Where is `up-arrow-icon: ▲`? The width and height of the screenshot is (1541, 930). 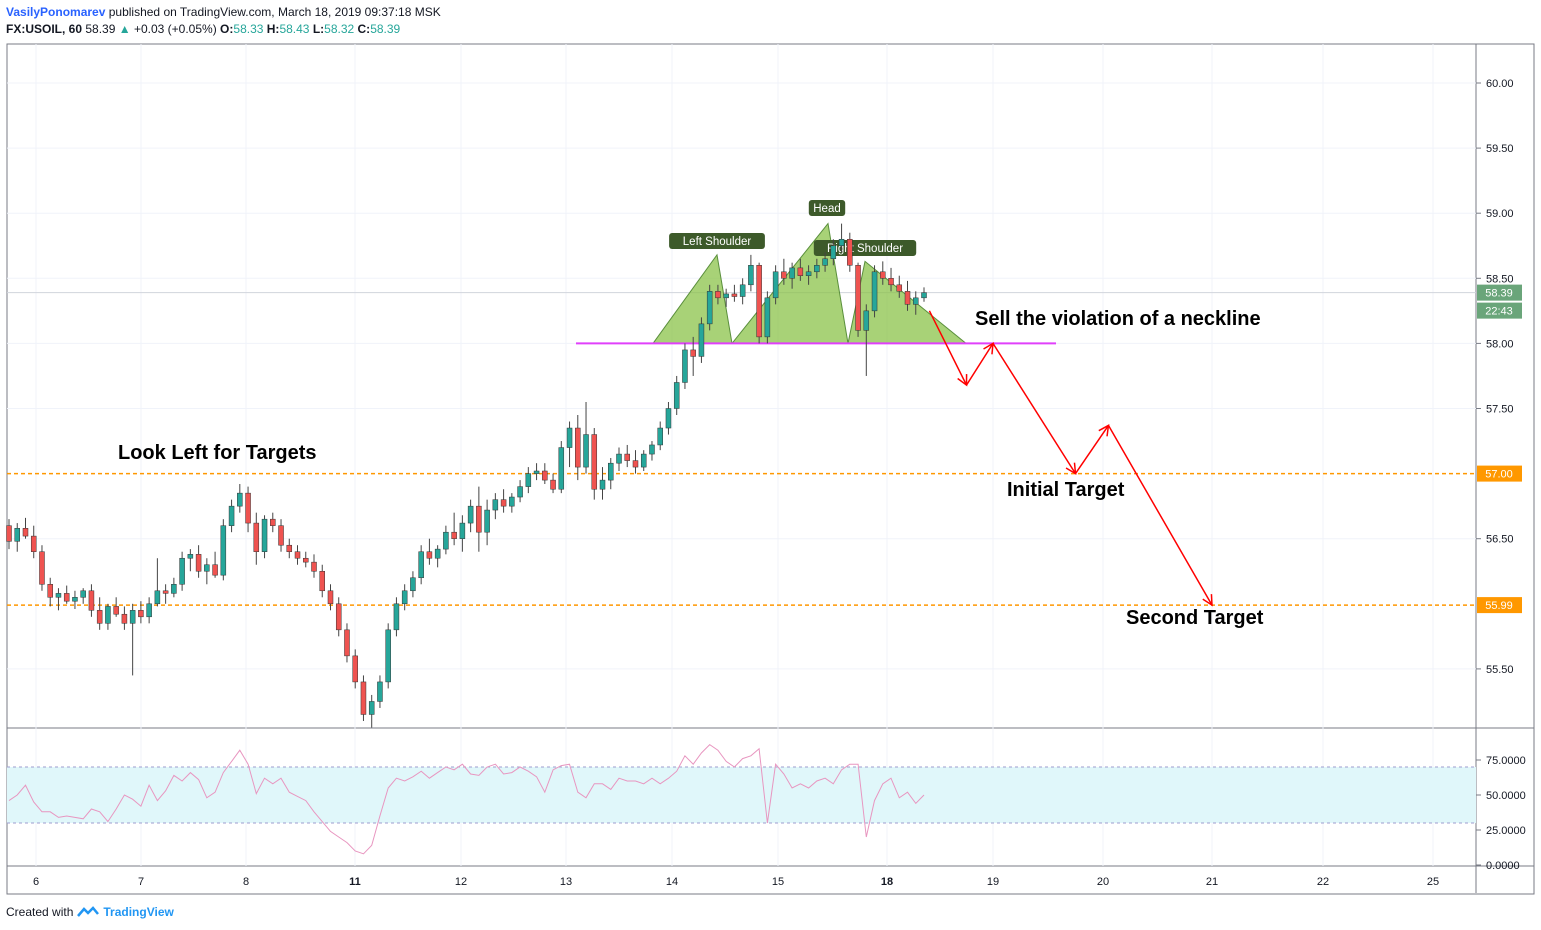 up-arrow-icon: ▲ is located at coordinates (124, 29).